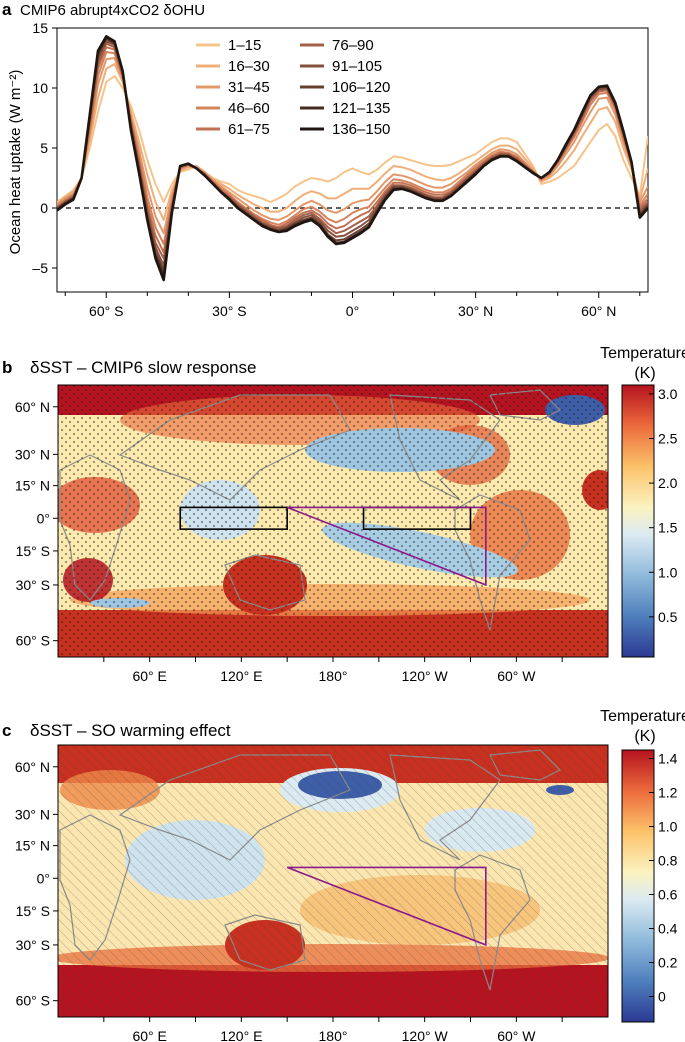 The width and height of the screenshot is (685, 1042). I want to click on panel-a-ylabel: Ocean heat uptake (W m⁻²), so click(15, 162).